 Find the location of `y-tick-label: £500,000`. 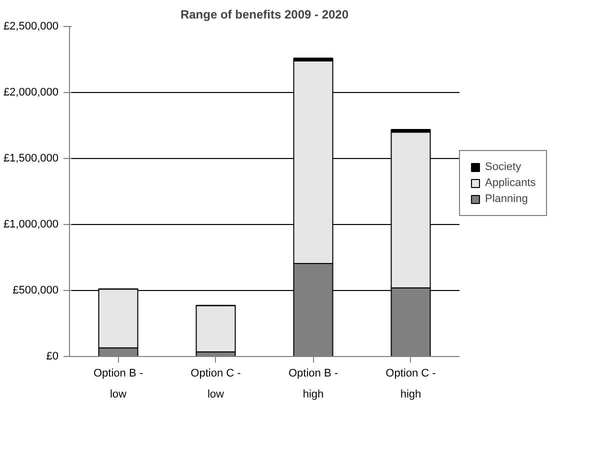

y-tick-label: £500,000 is located at coordinates (35, 290).